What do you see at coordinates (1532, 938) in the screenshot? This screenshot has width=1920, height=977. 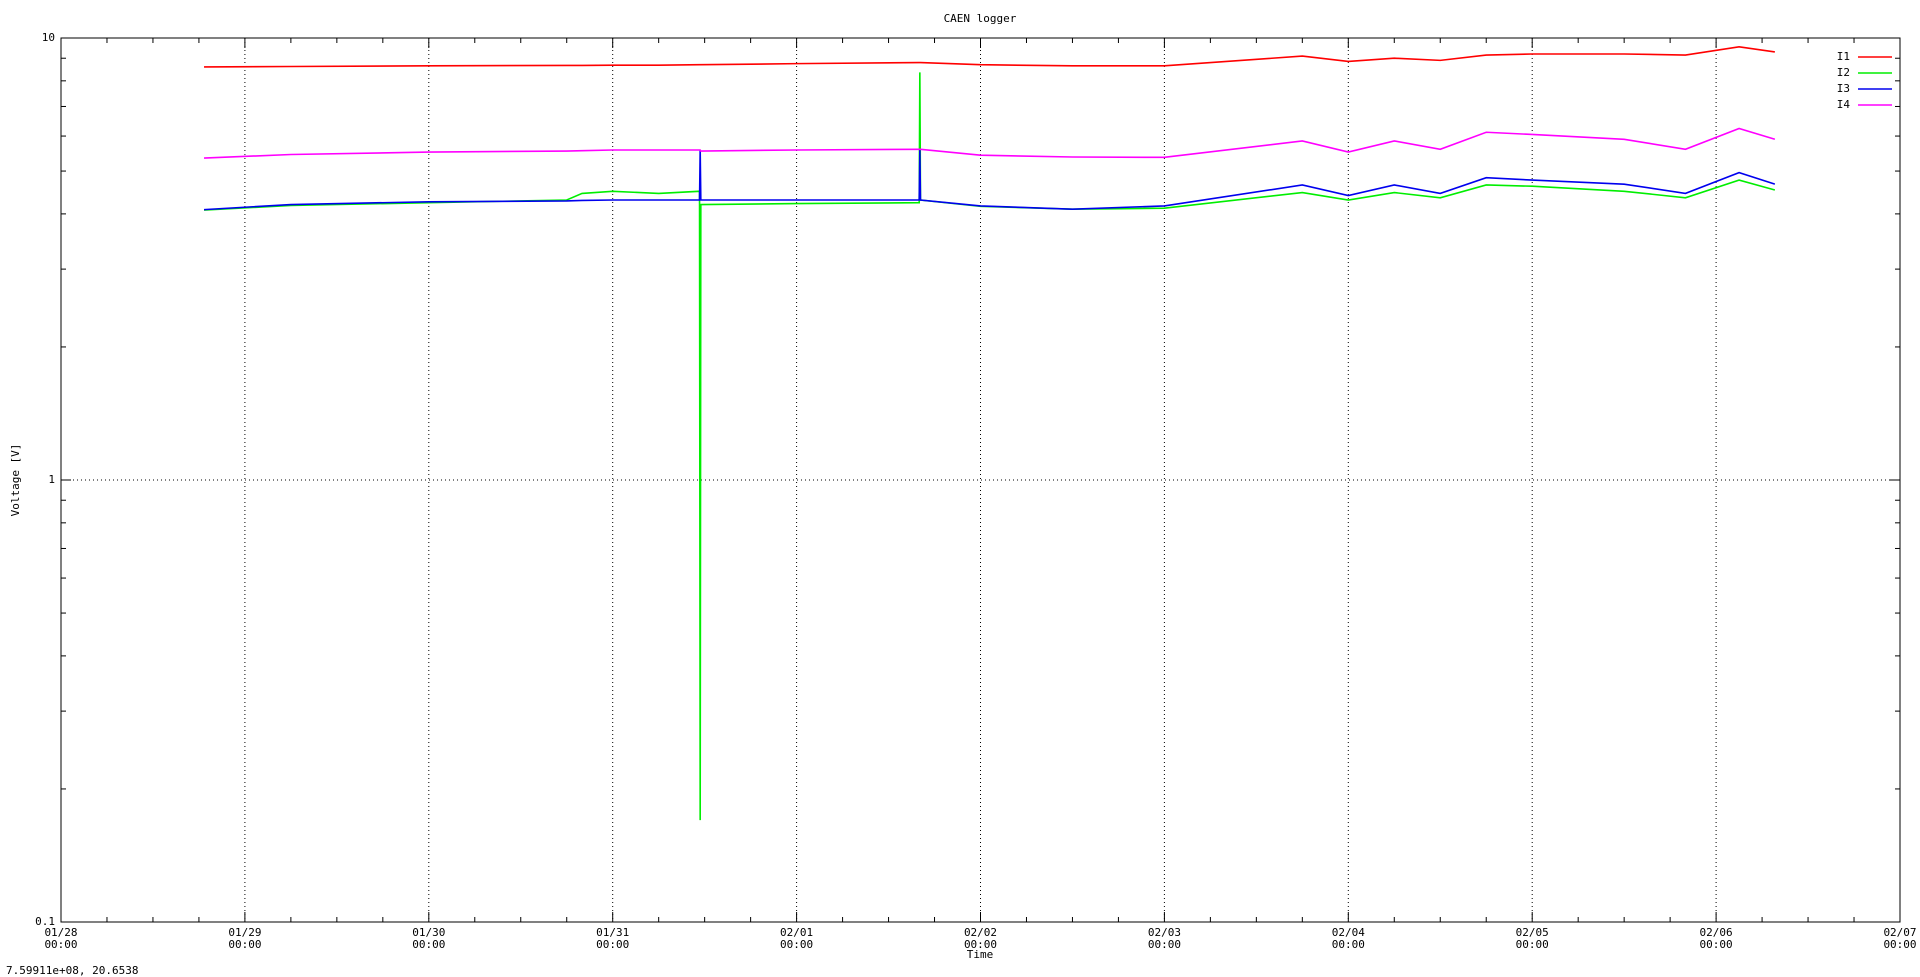 I see `x-tick-label: 02/05 00:00` at bounding box center [1532, 938].